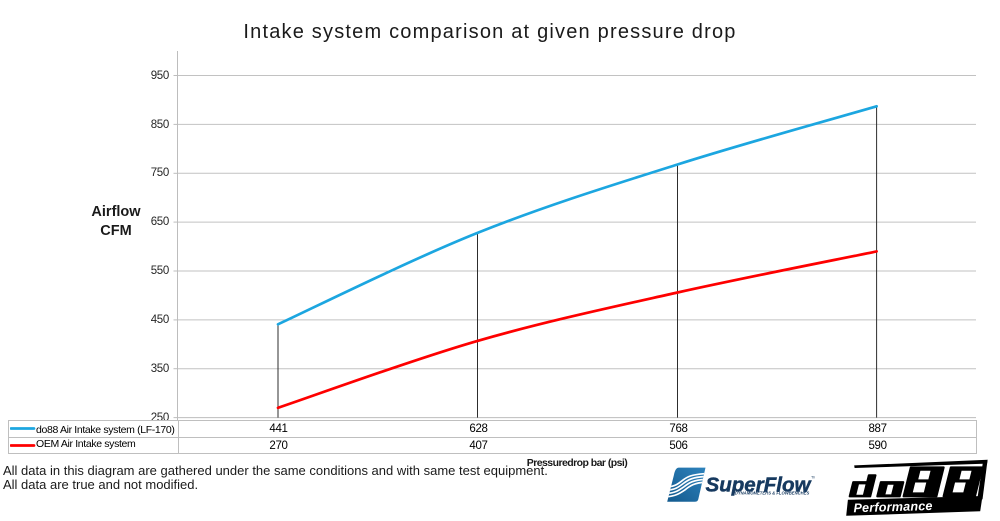 The image size is (1000, 521). Describe the element at coordinates (813, 478) in the screenshot. I see `svg-text: TM` at that location.